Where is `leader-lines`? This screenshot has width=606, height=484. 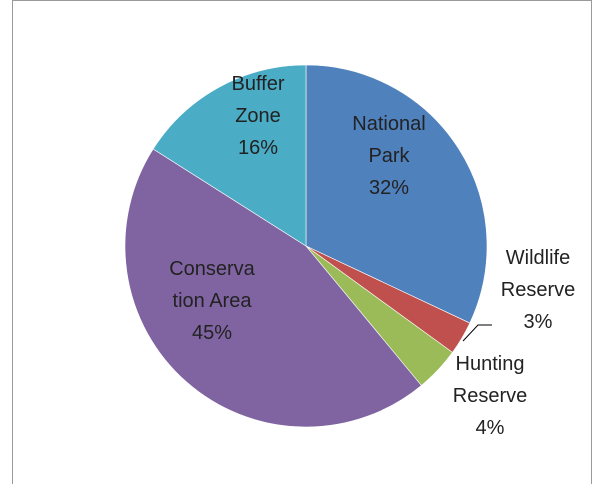 leader-lines is located at coordinates (477, 333).